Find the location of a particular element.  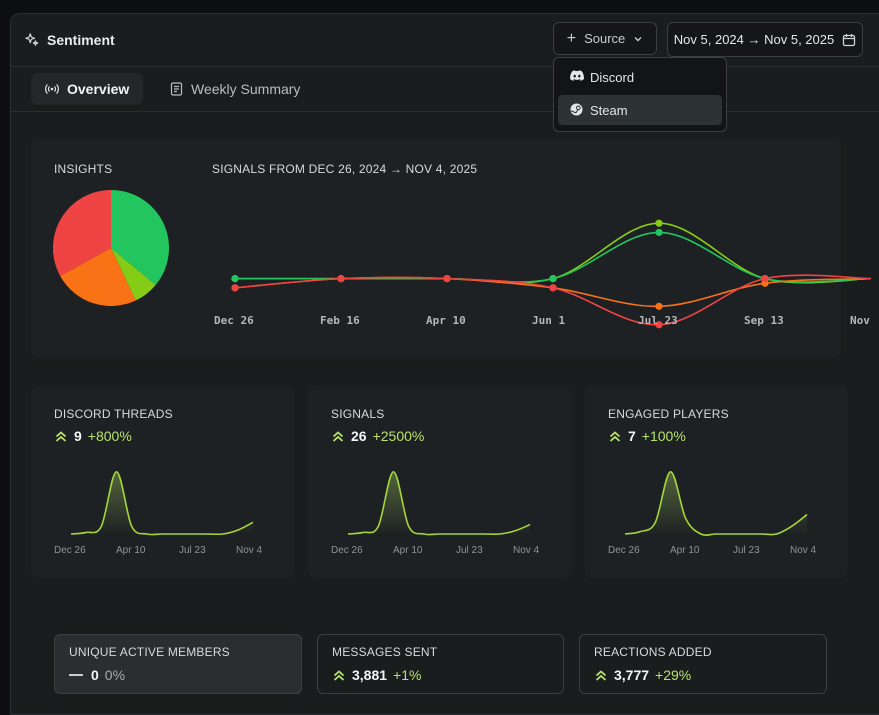

source-option-discord: Discord is located at coordinates (640, 77).